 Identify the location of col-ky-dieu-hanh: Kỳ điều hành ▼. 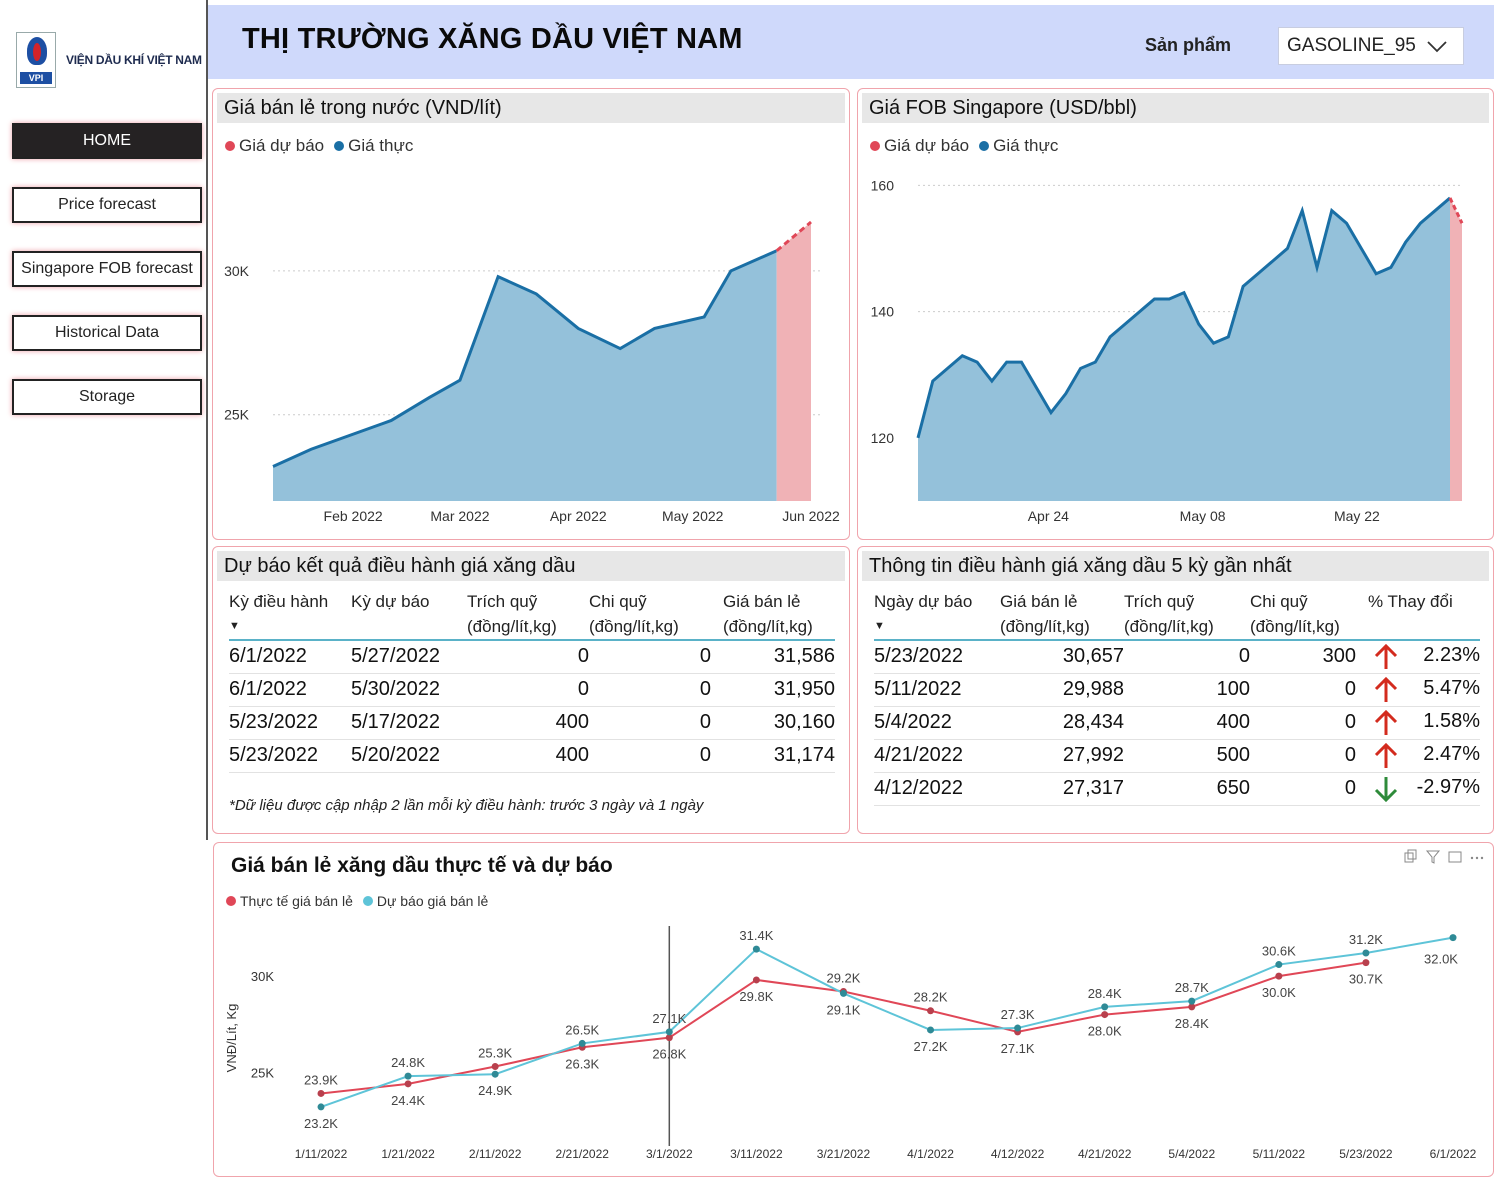
(290, 614).